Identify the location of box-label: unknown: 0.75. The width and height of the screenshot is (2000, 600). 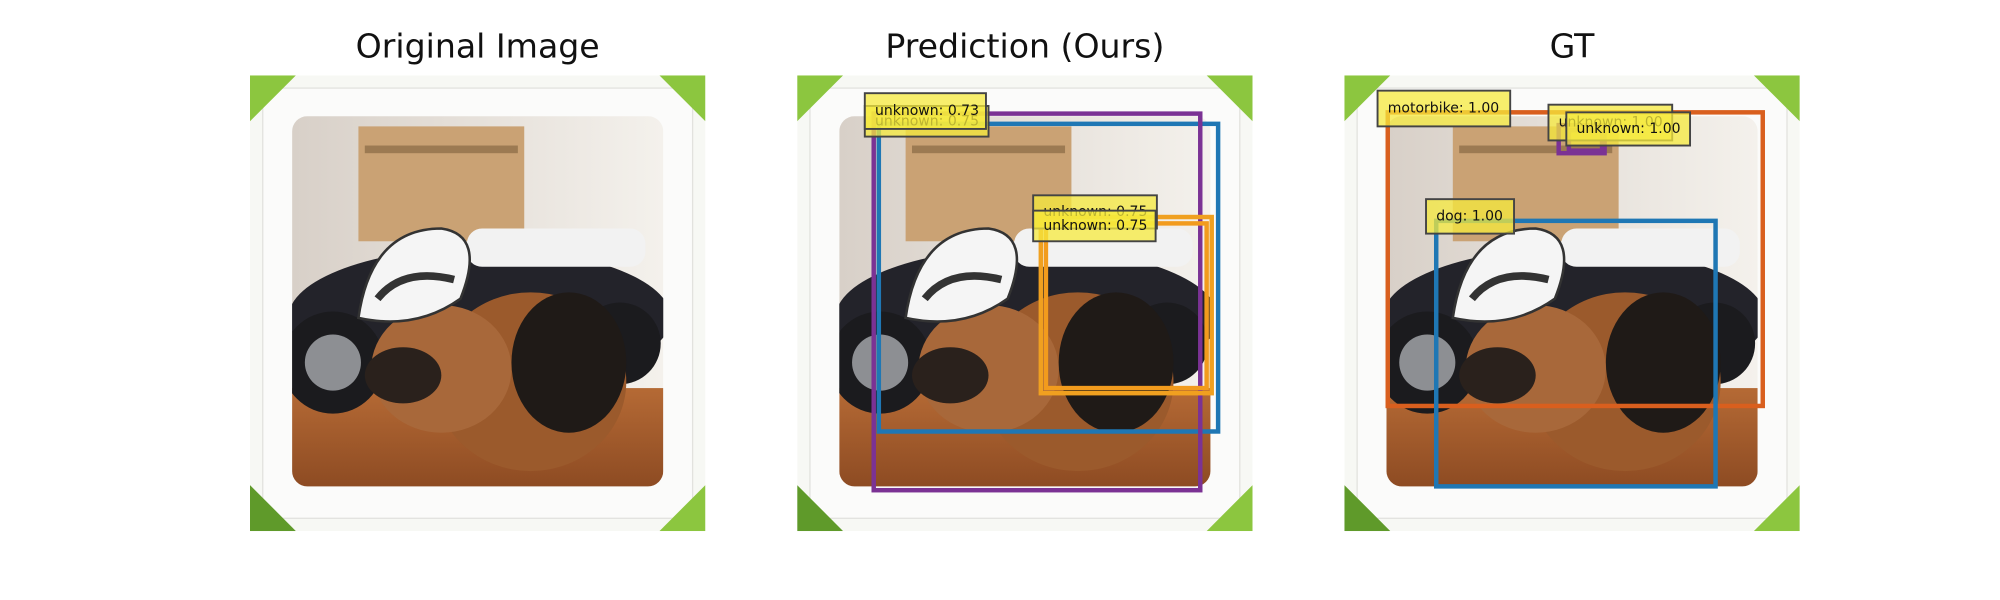
(1095, 226).